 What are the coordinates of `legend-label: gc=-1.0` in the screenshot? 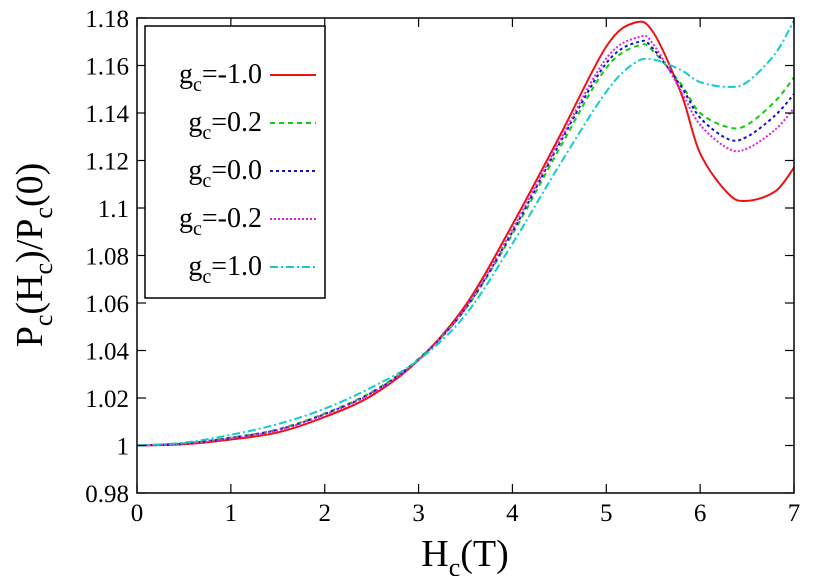 It's located at (220, 77).